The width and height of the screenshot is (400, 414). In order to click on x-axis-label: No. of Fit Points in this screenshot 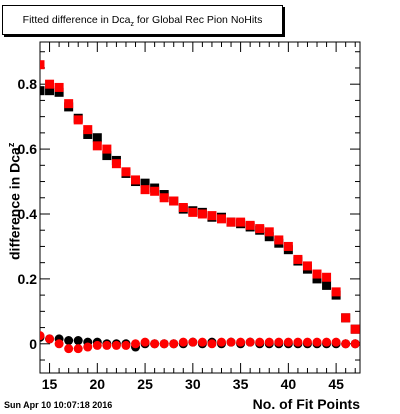, I will do `click(306, 404)`.